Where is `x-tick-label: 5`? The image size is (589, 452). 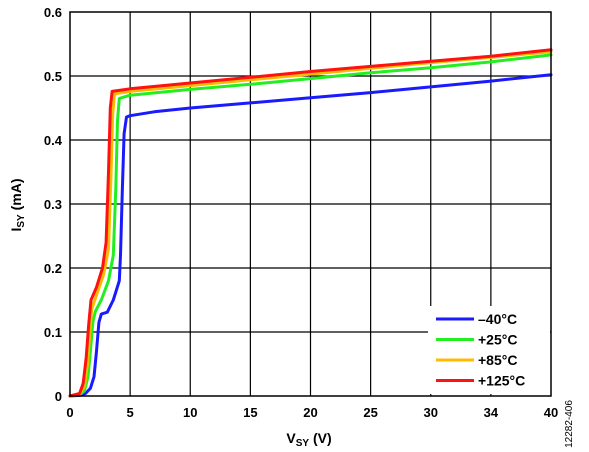 x-tick-label: 5 is located at coordinates (130, 412).